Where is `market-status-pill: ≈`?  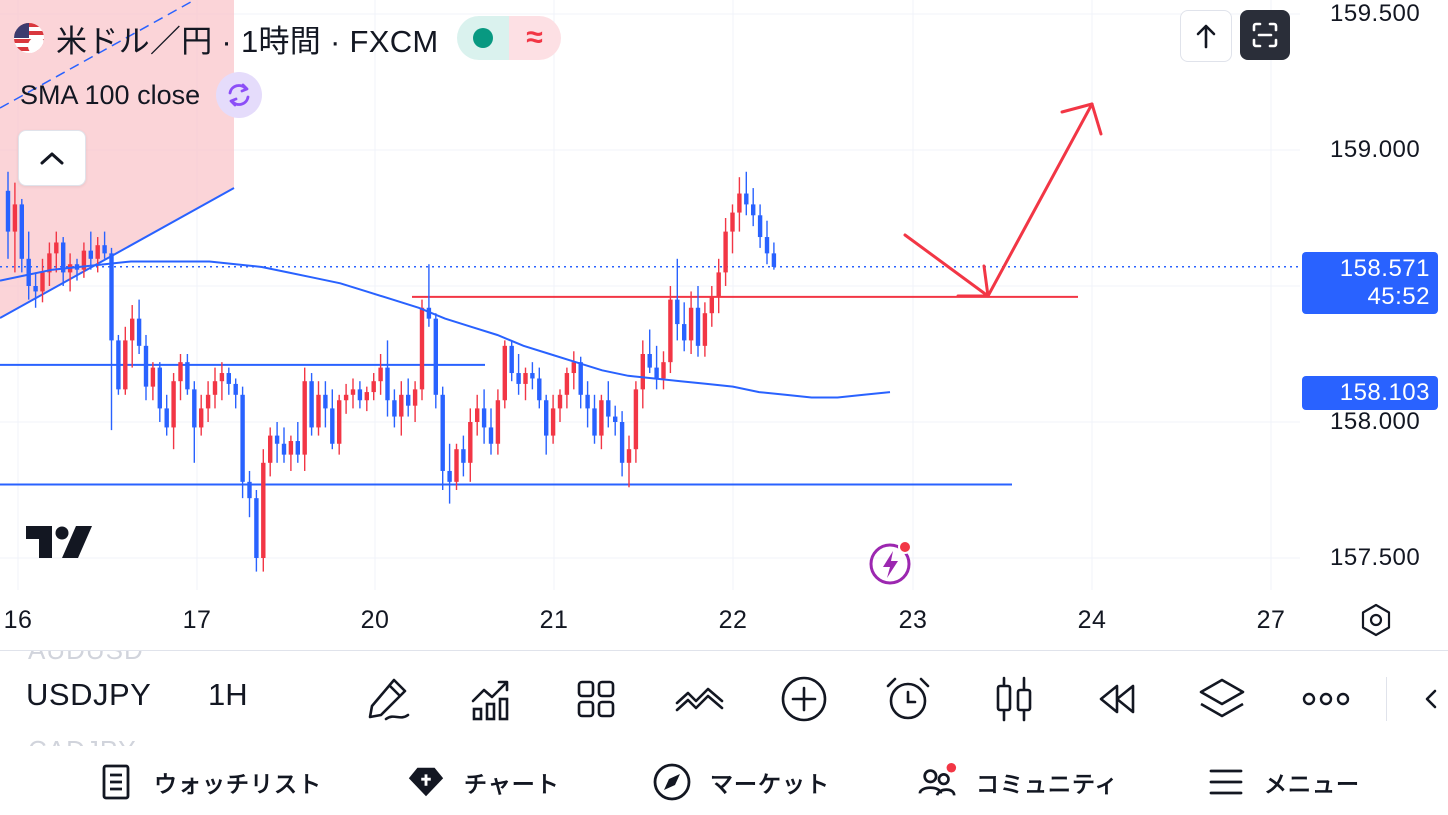
market-status-pill: ≈ is located at coordinates (508, 38).